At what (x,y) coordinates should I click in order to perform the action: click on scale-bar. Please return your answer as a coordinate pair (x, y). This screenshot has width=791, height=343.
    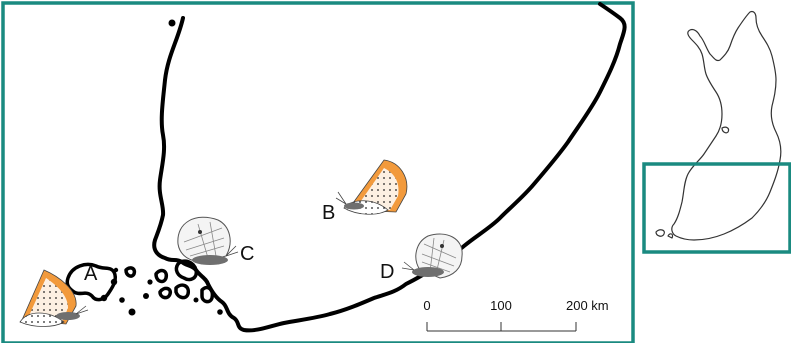
    Looking at the image, I should click on (501, 327).